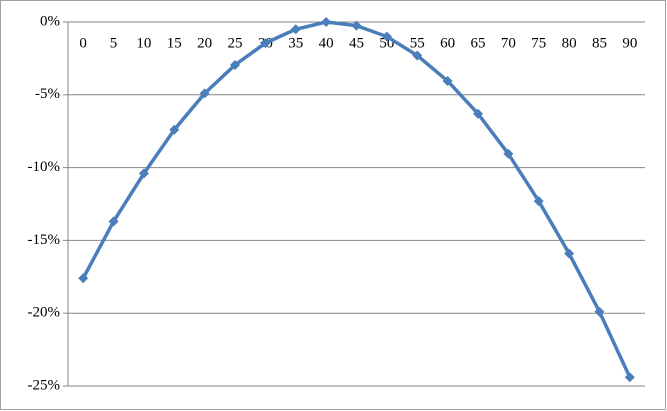  What do you see at coordinates (44, 240) in the screenshot?
I see `y-tick-label: -15%` at bounding box center [44, 240].